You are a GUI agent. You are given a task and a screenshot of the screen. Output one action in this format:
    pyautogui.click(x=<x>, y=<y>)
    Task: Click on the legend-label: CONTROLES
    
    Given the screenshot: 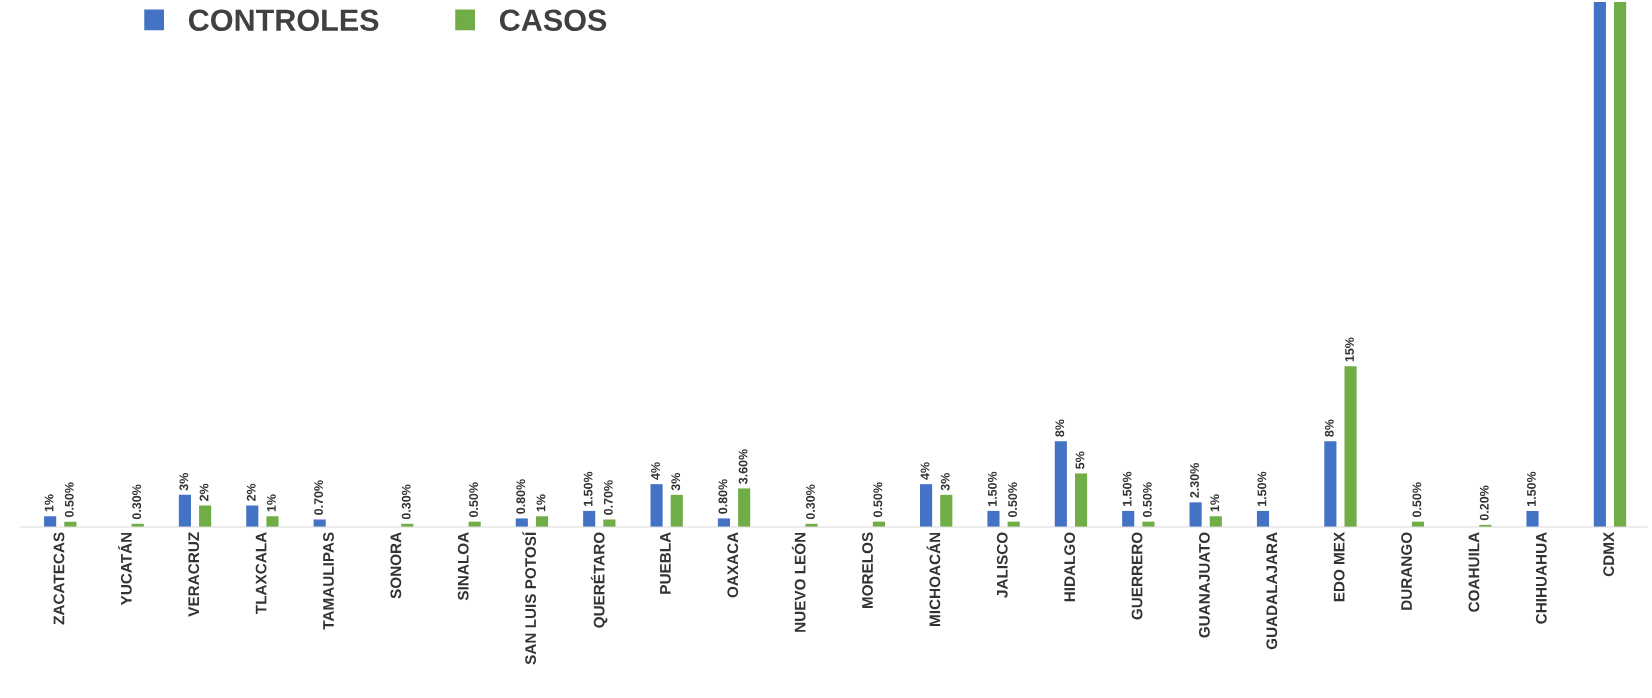 What is the action you would take?
    pyautogui.click(x=283, y=20)
    